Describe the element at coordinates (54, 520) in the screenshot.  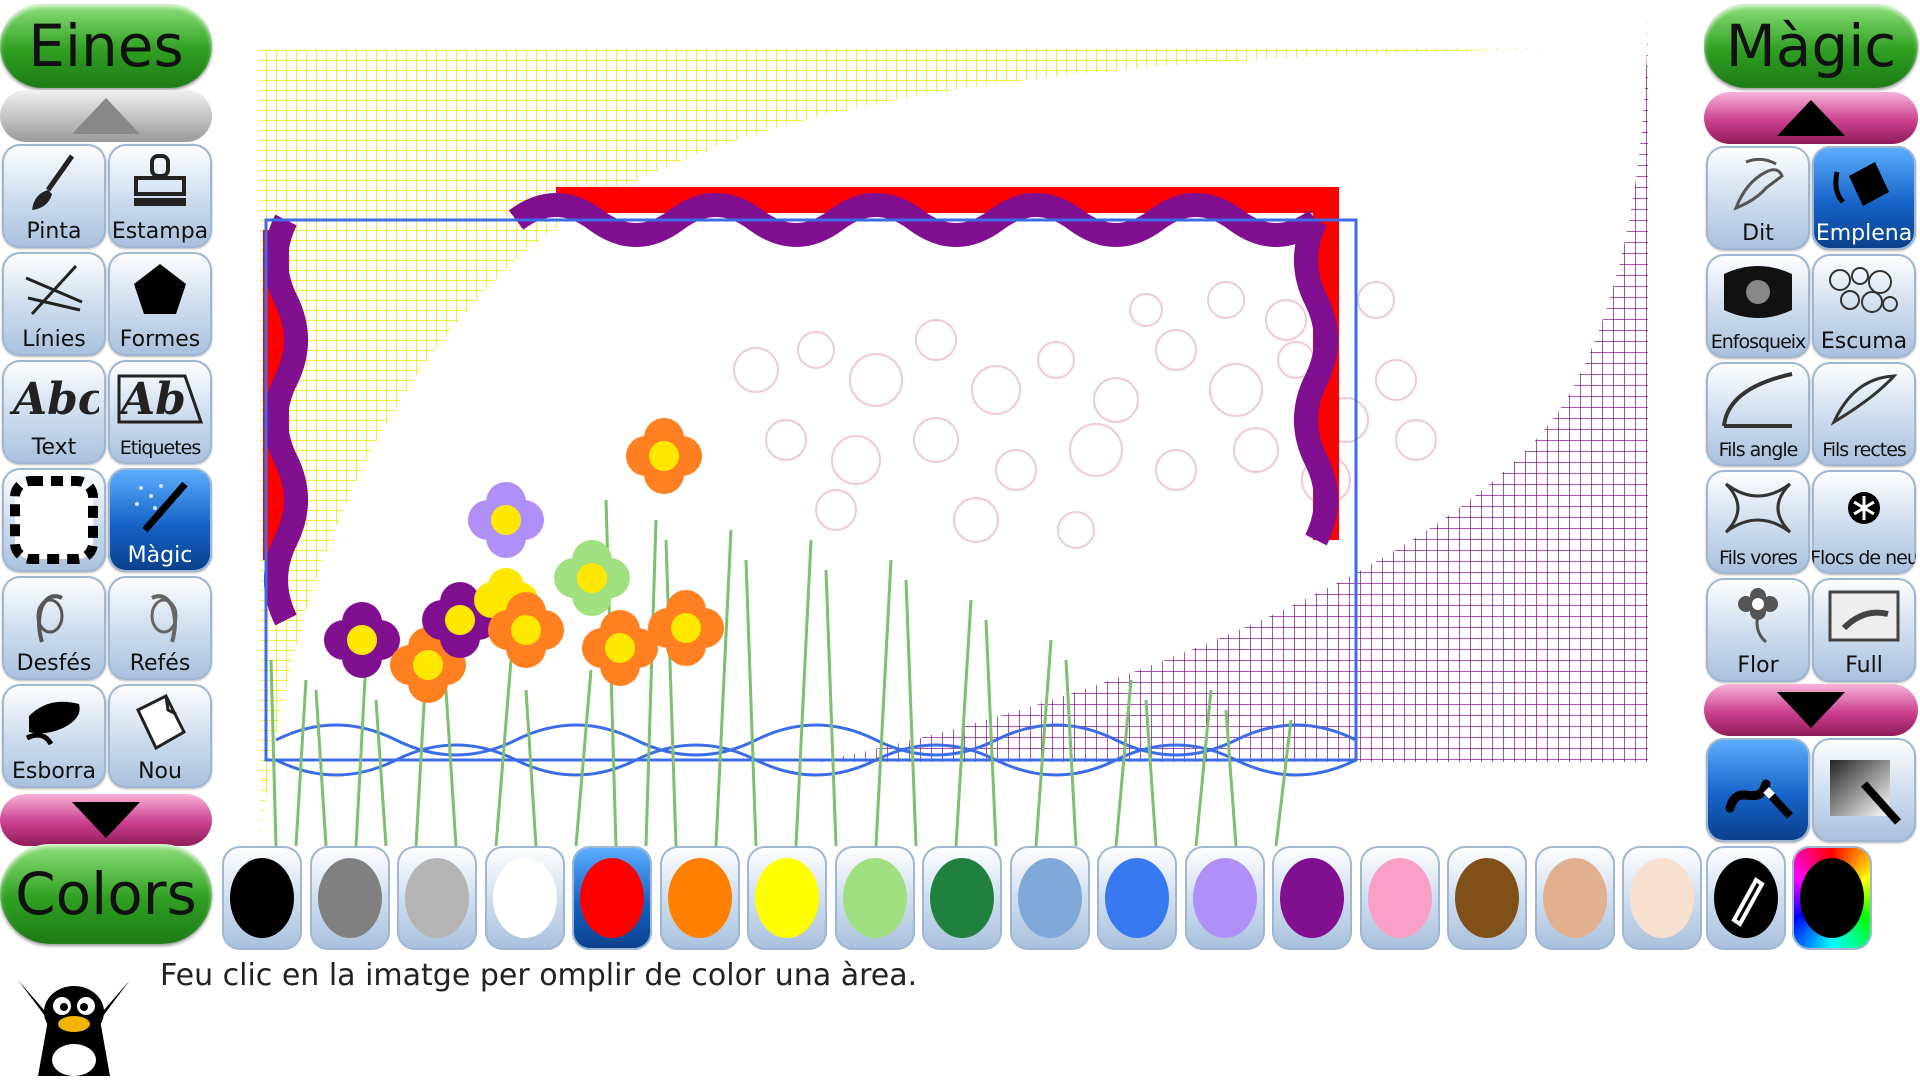
I see `left-tool-select` at that location.